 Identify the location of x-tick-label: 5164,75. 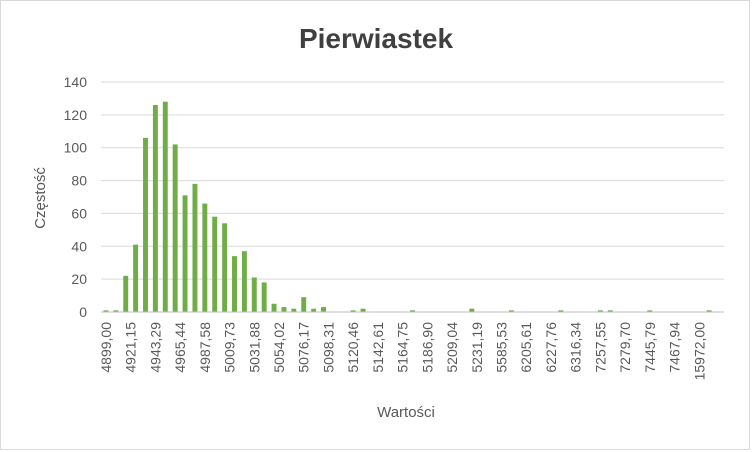
(403, 347).